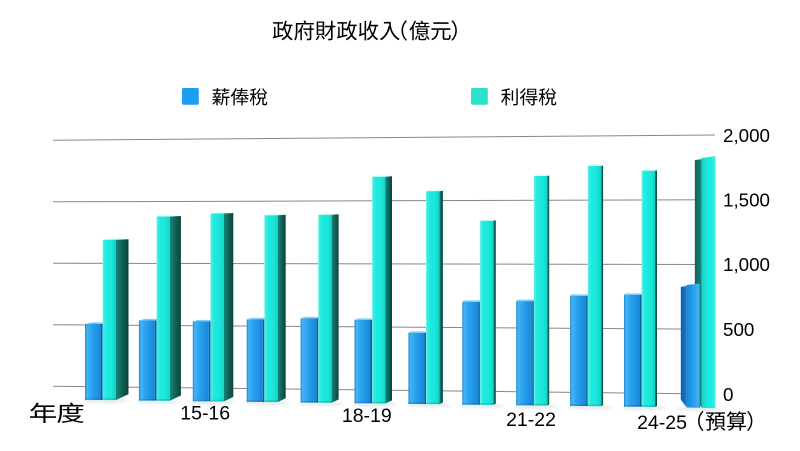  I want to click on svg-text: 18-19, so click(367, 416).